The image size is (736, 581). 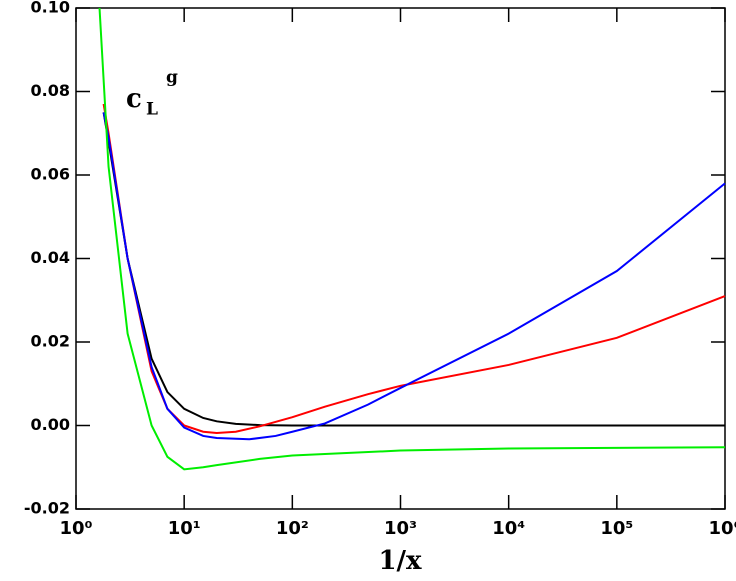 I want to click on annotation: c L g, so click(x=152, y=94).